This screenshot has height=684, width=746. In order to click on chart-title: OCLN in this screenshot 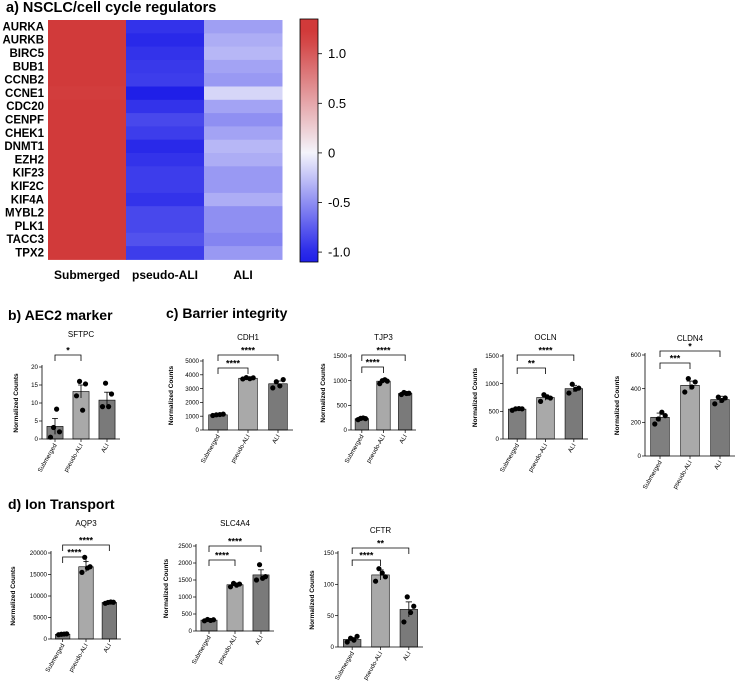, I will do `click(545, 337)`.